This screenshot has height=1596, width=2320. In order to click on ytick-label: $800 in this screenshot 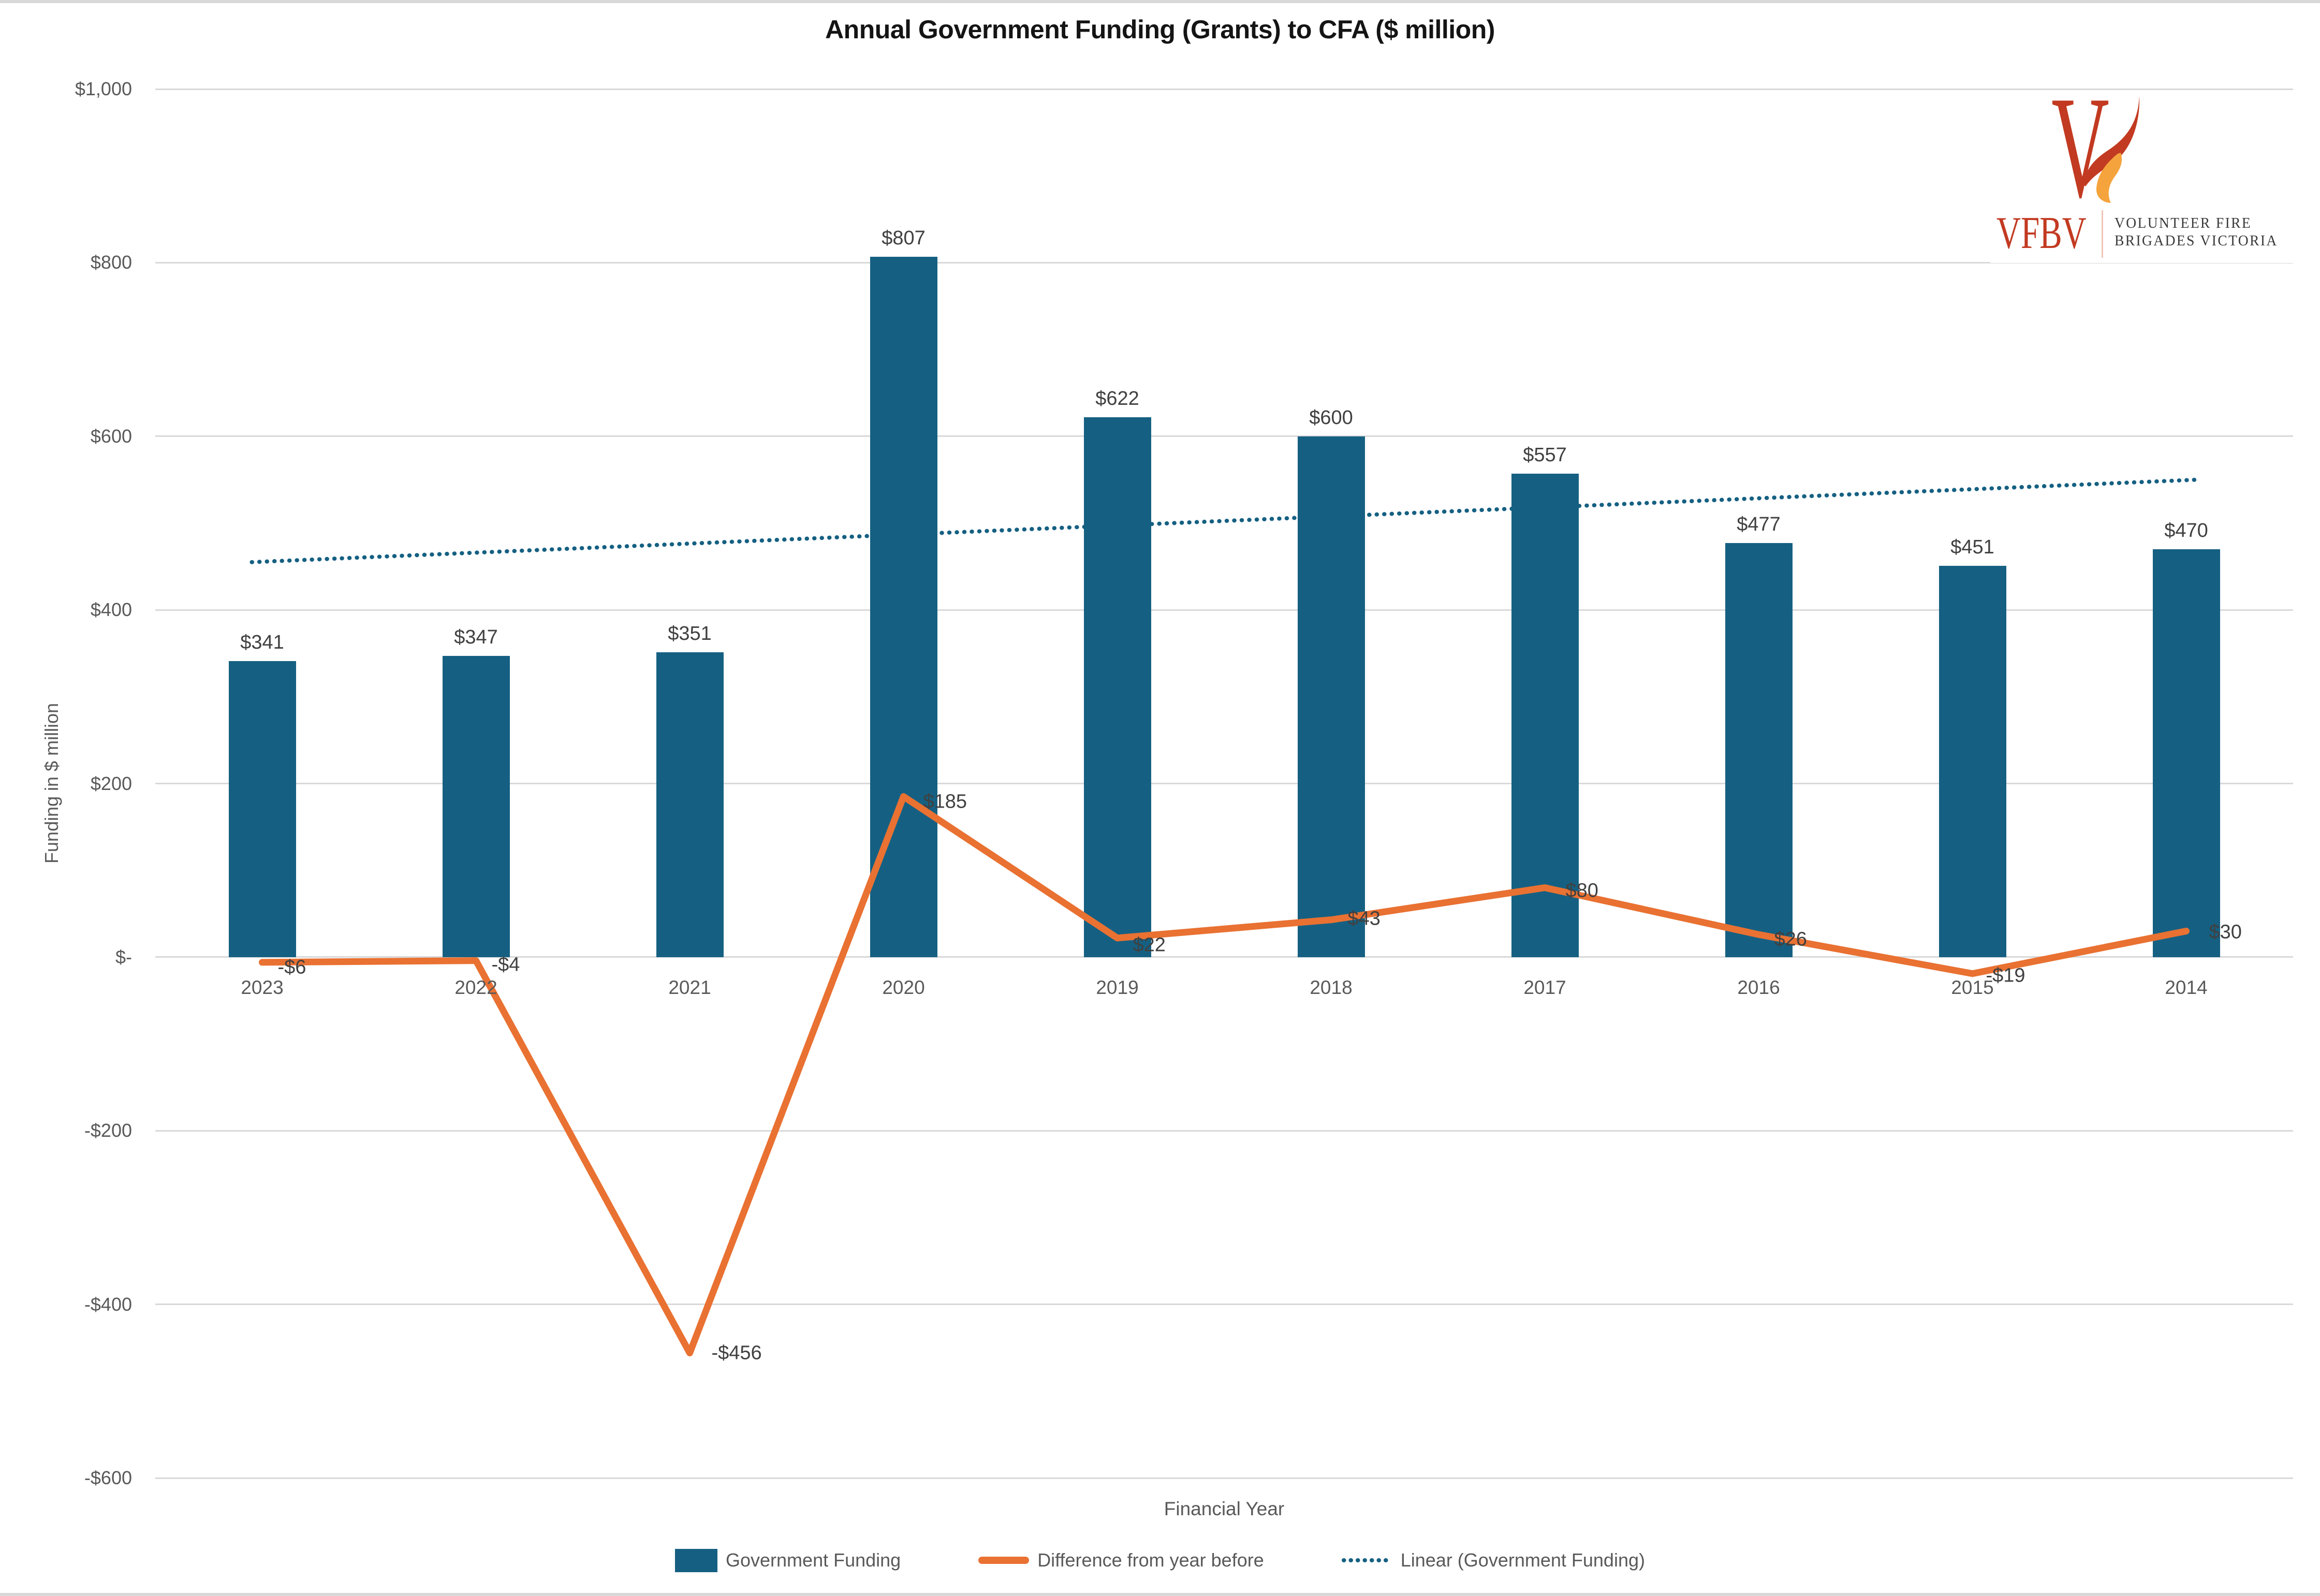, I will do `click(111, 262)`.